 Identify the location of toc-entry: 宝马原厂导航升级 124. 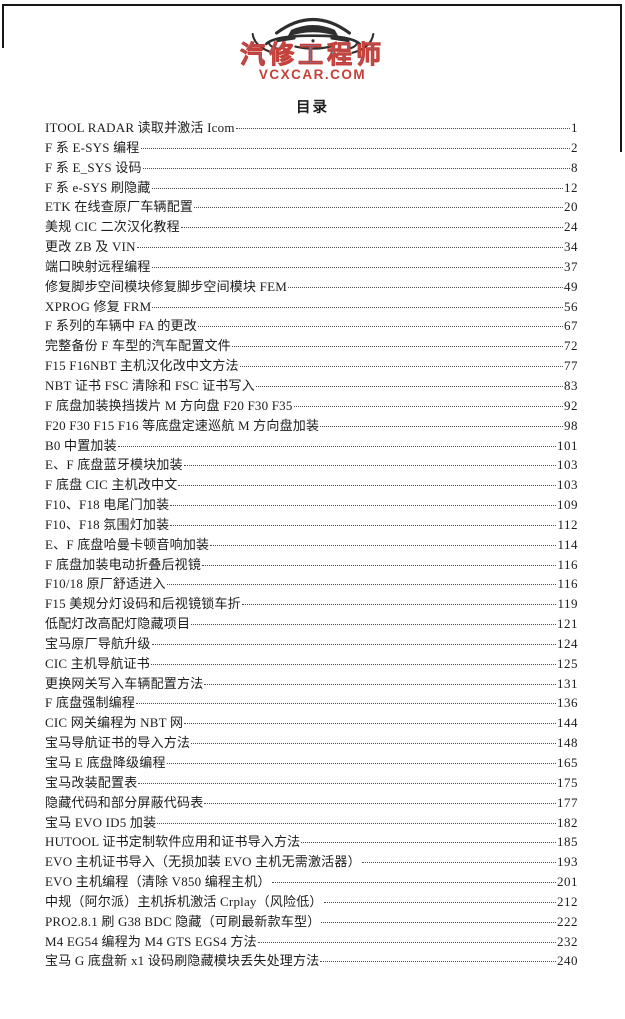
(311, 643).